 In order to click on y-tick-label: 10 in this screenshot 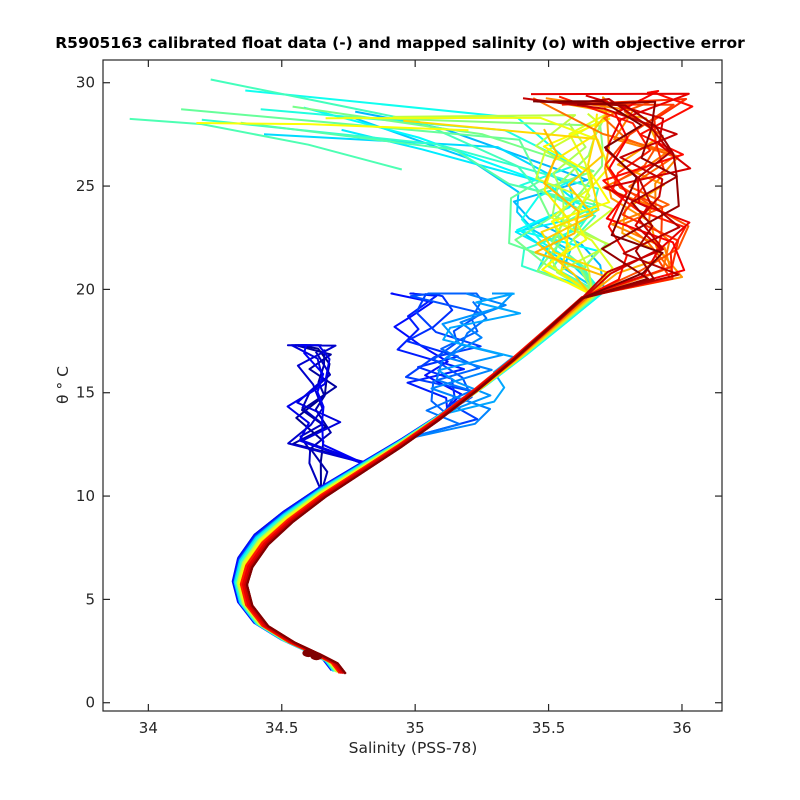, I will do `click(85, 496)`.